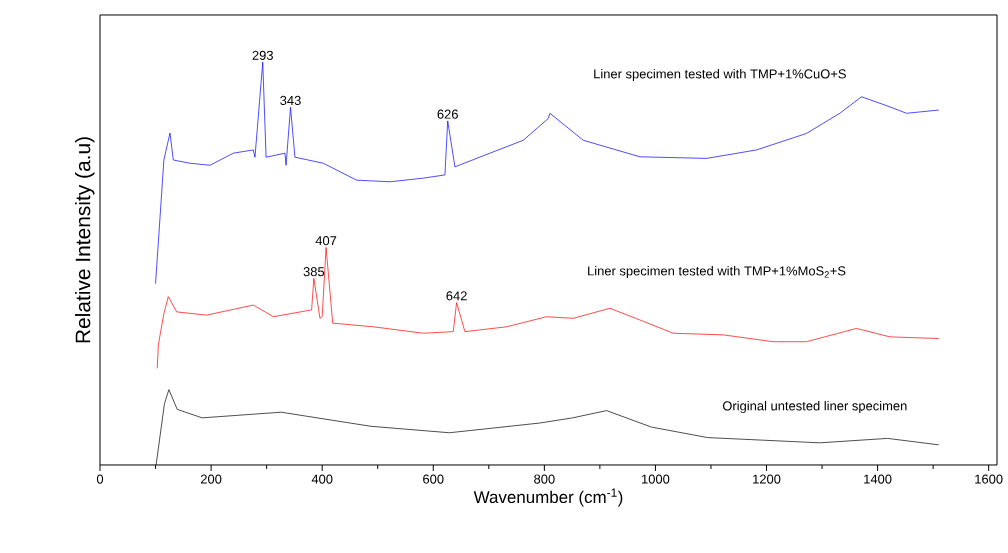 Image resolution: width=1008 pixels, height=553 pixels. I want to click on text: Liner specimen tested with TMP+1%MoS$_{2}$+S, so click(717, 272).